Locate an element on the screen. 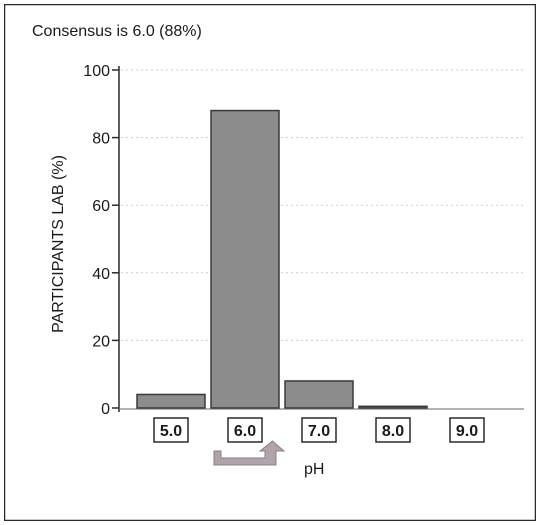 The height and width of the screenshot is (525, 540). y-tick-label: 20 is located at coordinates (101, 341).